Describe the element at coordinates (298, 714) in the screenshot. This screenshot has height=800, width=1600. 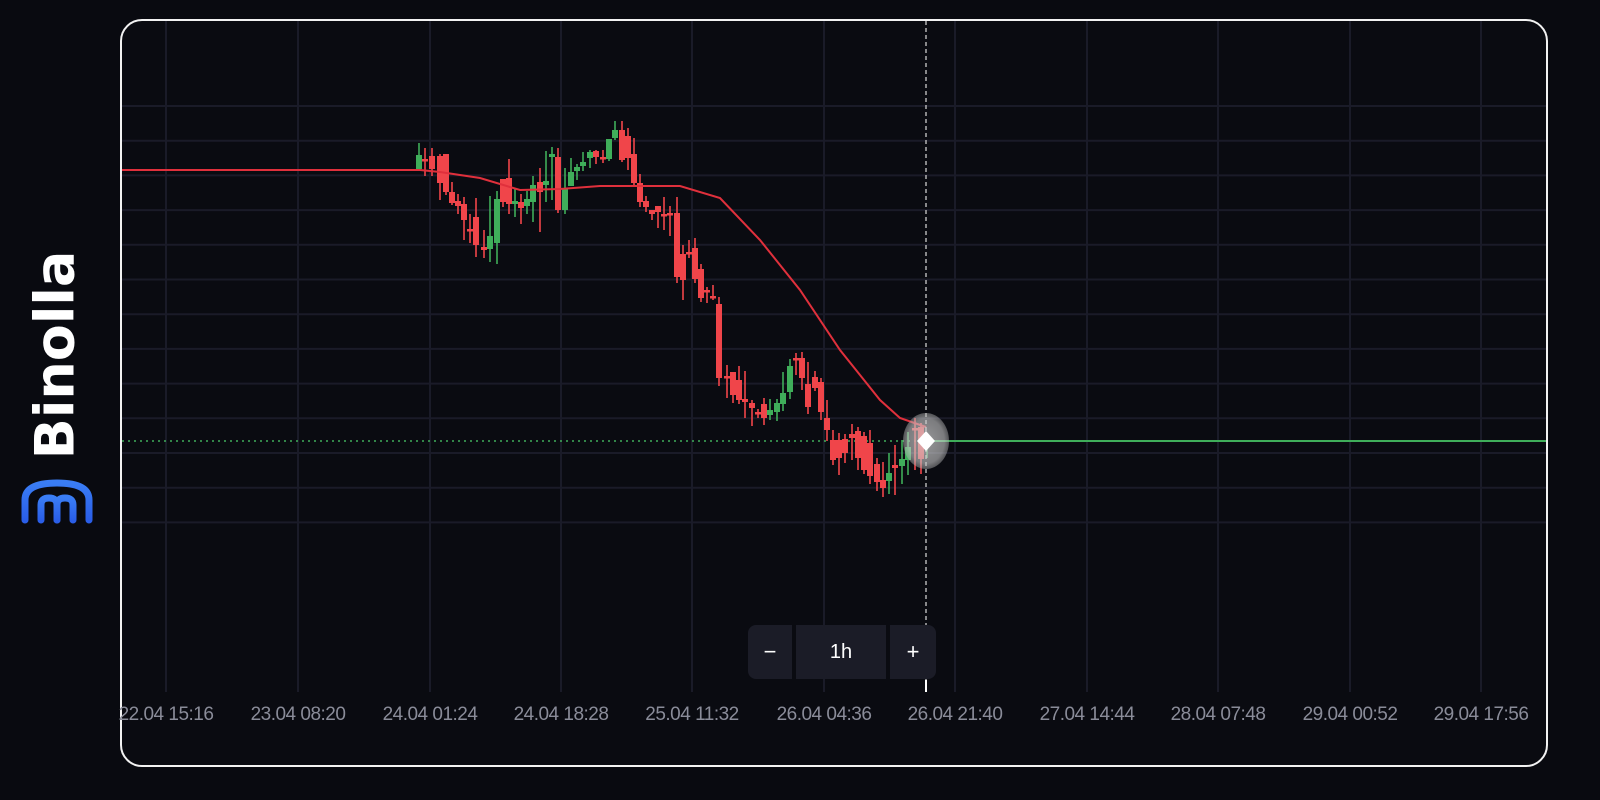
I see `x-axis-label: 23.04 08:20` at that location.